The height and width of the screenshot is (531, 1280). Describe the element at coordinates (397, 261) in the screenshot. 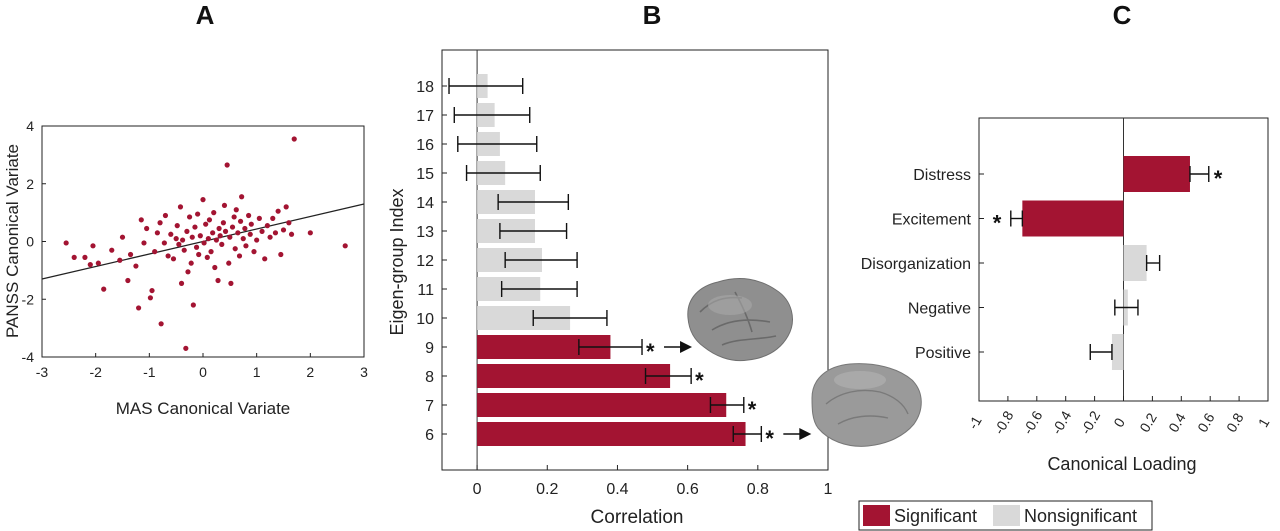

I see `panel-b-y-axis-title: Eigen-group Index` at that location.